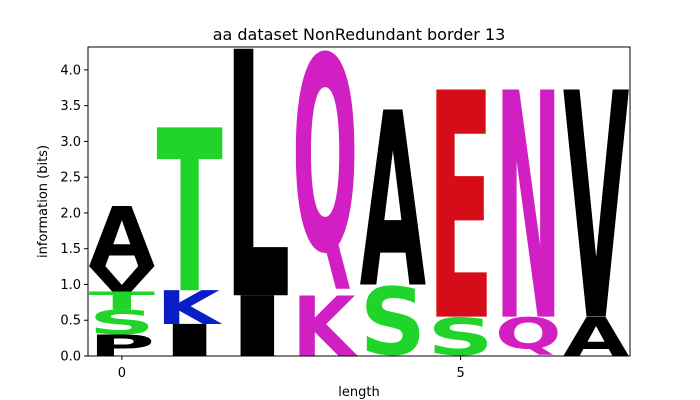 The width and height of the screenshot is (700, 400). I want to click on y-tick-label: 2.0, so click(70, 213).